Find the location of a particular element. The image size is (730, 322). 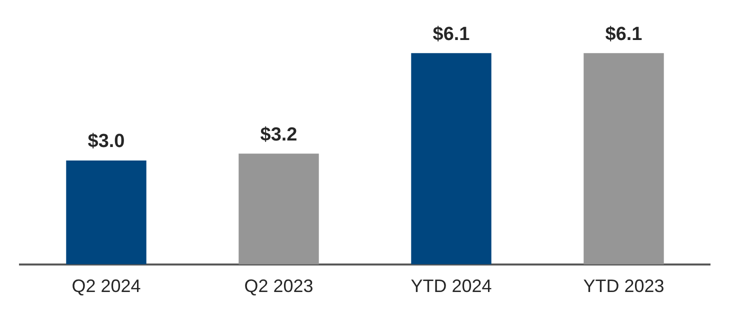

data-label: $3.0 is located at coordinates (106, 141).